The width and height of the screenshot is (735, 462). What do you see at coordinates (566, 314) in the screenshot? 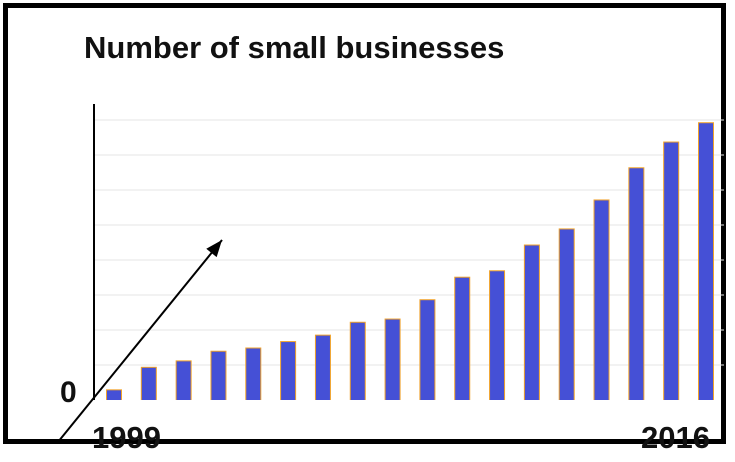
I see `bar-2012` at bounding box center [566, 314].